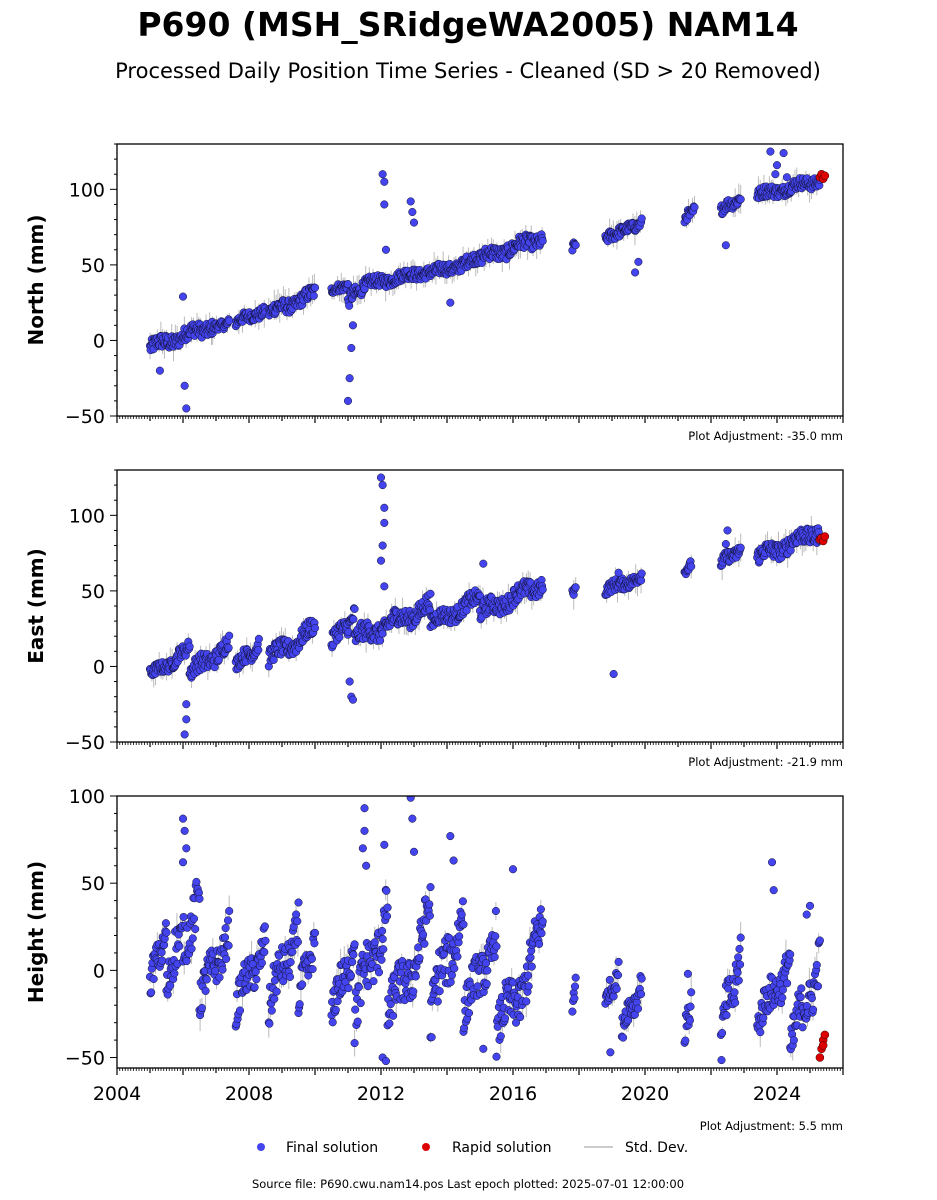 The width and height of the screenshot is (937, 1200). I want to click on legend-final-marker, so click(261, 1147).